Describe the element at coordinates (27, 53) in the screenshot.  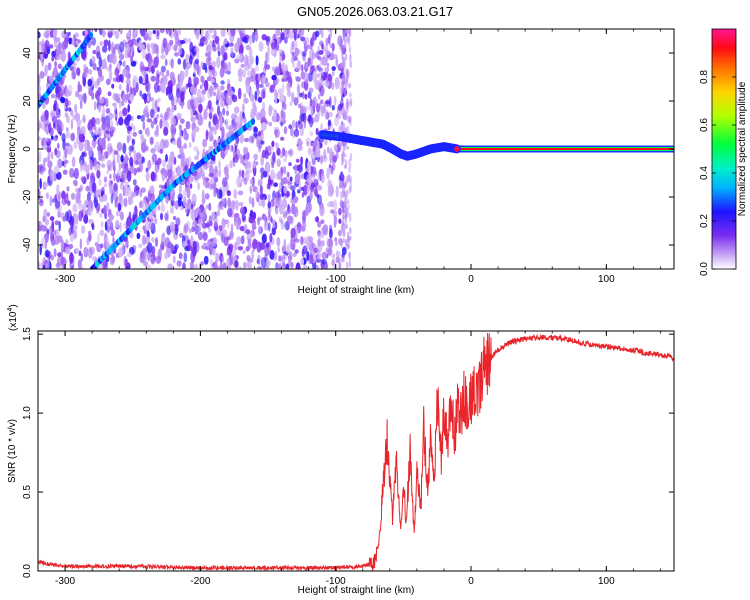
I see `y-tick-label: 40` at that location.